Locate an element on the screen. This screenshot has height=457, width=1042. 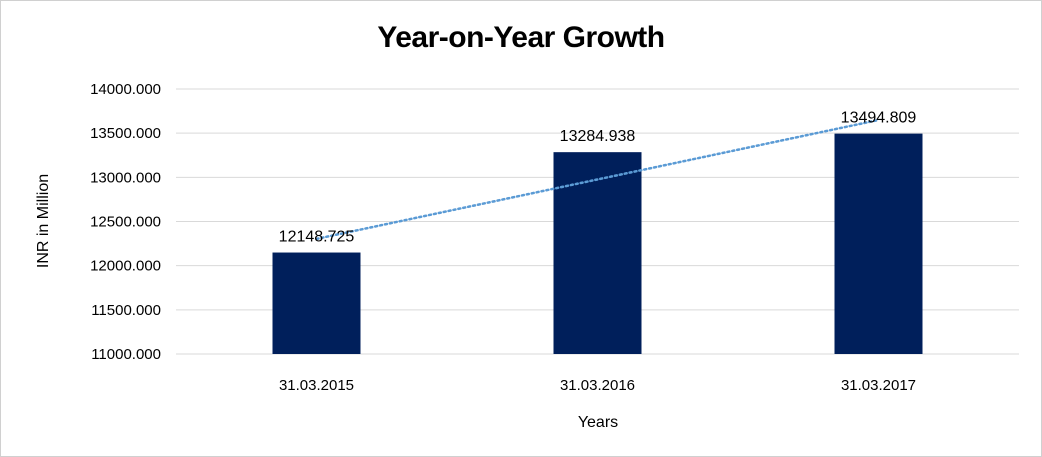
trendline is located at coordinates (597, 179).